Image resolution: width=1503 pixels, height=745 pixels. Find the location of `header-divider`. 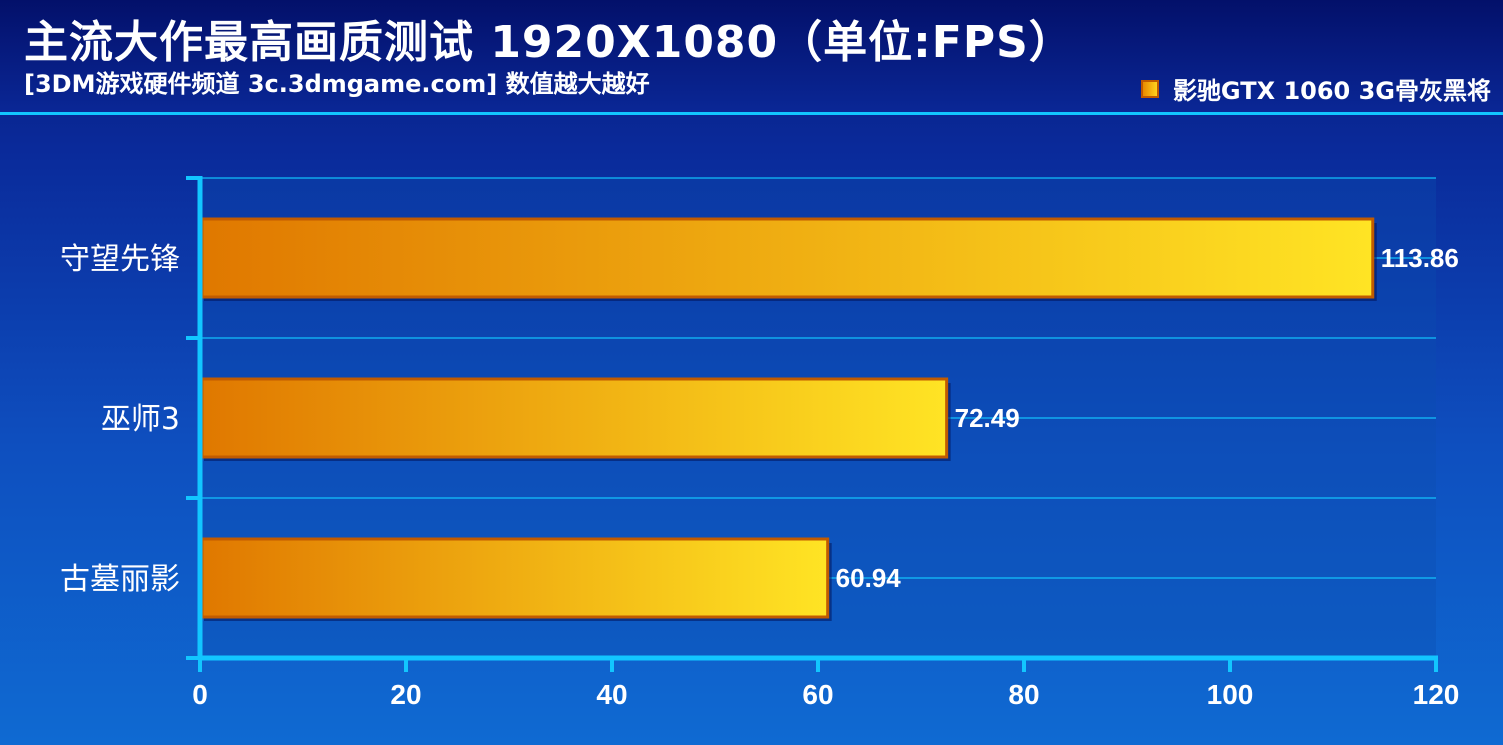

header-divider is located at coordinates (751, 113).